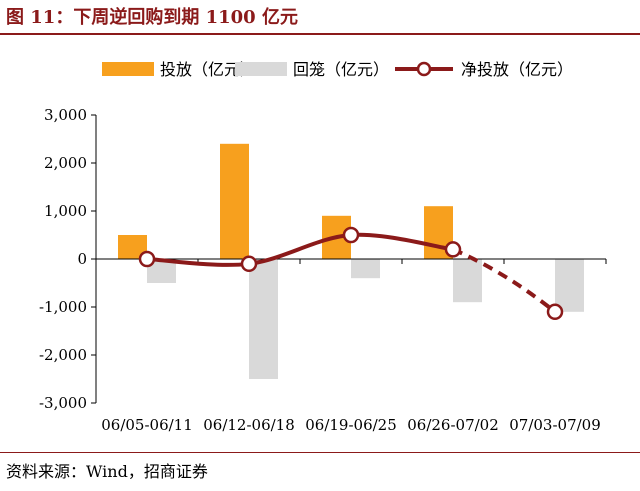 The image size is (640, 491). Describe the element at coordinates (504, 280) in the screenshot. I see `net-line-dashed` at that location.